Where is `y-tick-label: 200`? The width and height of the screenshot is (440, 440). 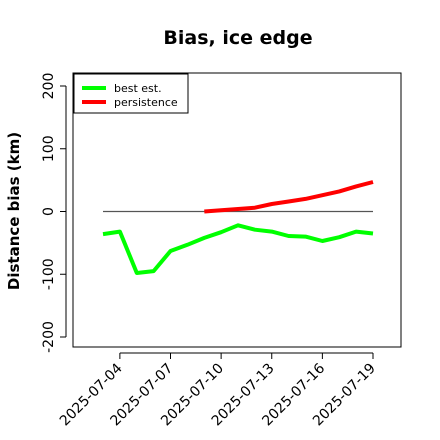 y-tick-label: 200 is located at coordinates (49, 86).